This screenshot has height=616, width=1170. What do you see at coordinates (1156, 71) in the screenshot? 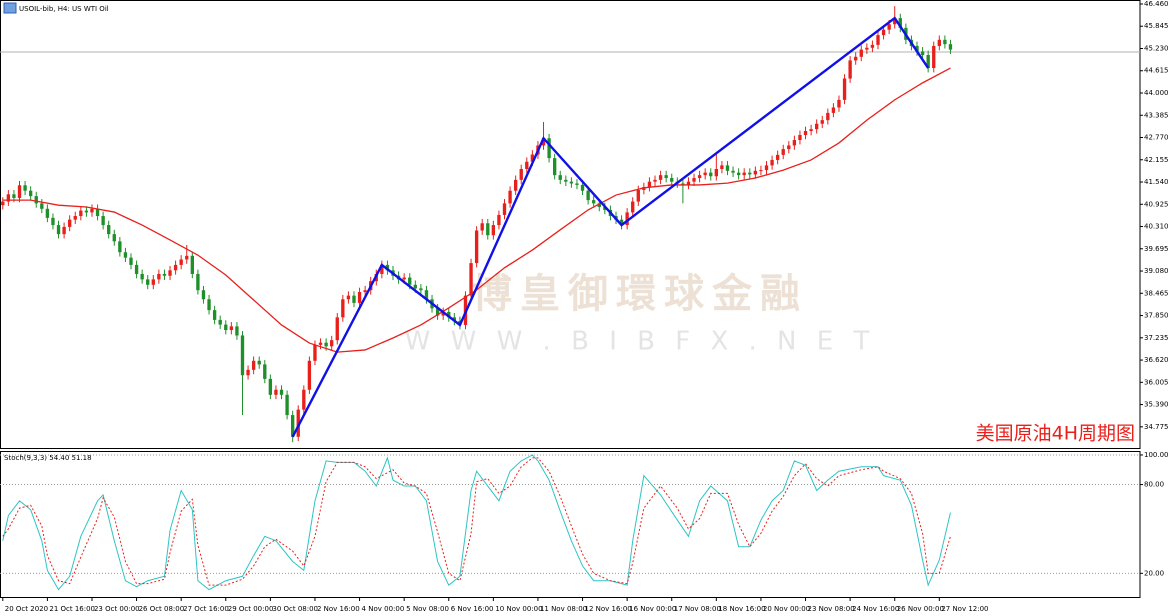
I see `y-tick-label: 44.615` at bounding box center [1156, 71].